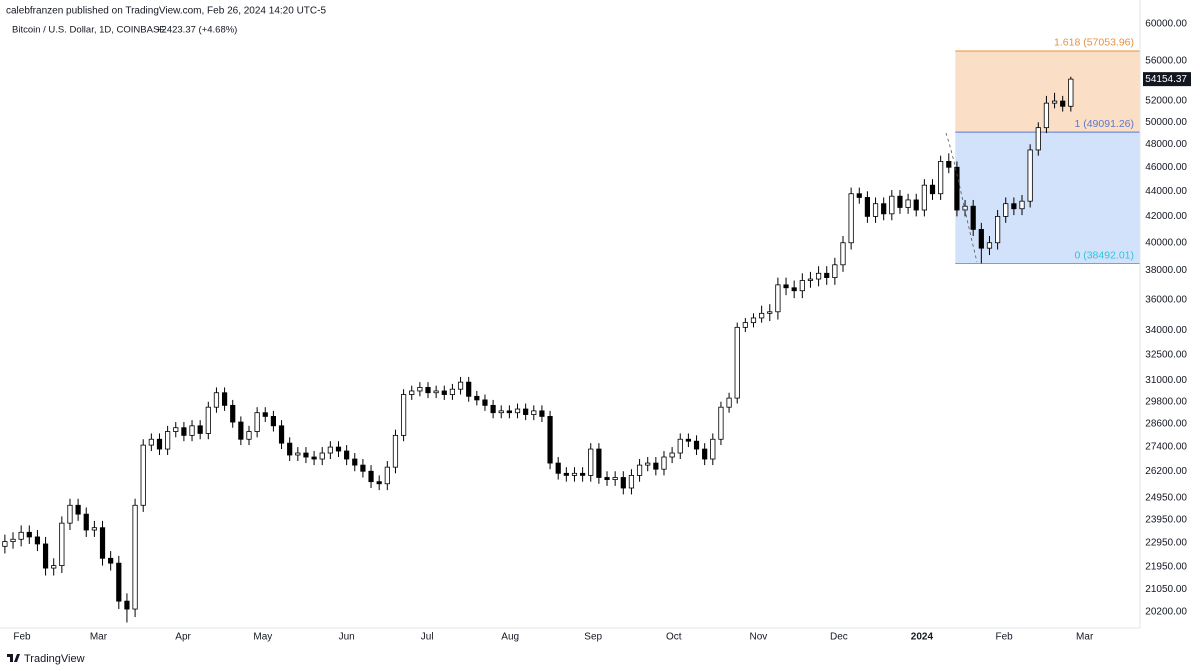 The height and width of the screenshot is (671, 1200). I want to click on fib-group: 1.618 (57053.96) 1 (49091.26) 0 (38492.01), so click(1047, 151).